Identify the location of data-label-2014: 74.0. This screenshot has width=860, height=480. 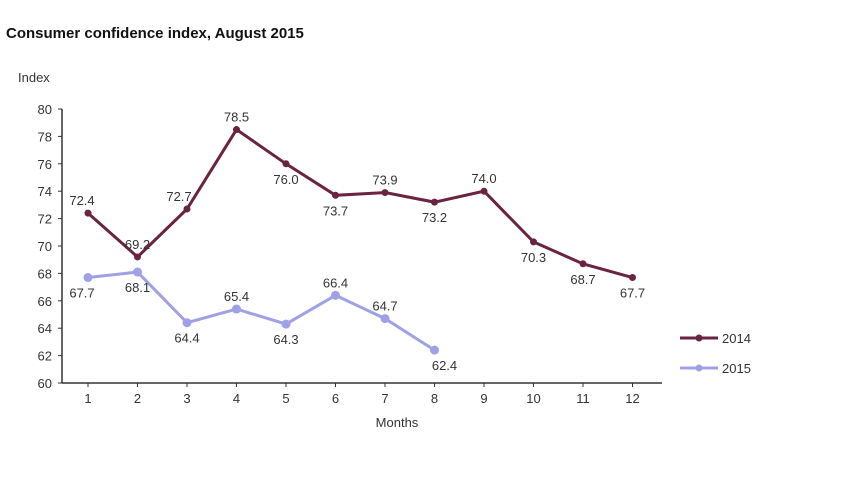
(483, 178).